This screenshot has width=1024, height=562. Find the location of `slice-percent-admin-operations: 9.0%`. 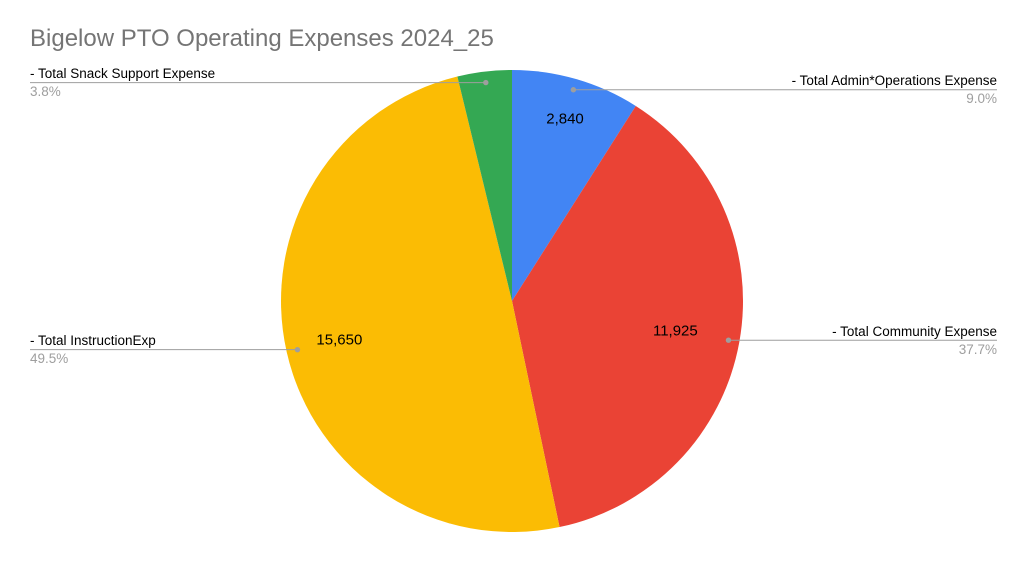

slice-percent-admin-operations: 9.0% is located at coordinates (981, 99).